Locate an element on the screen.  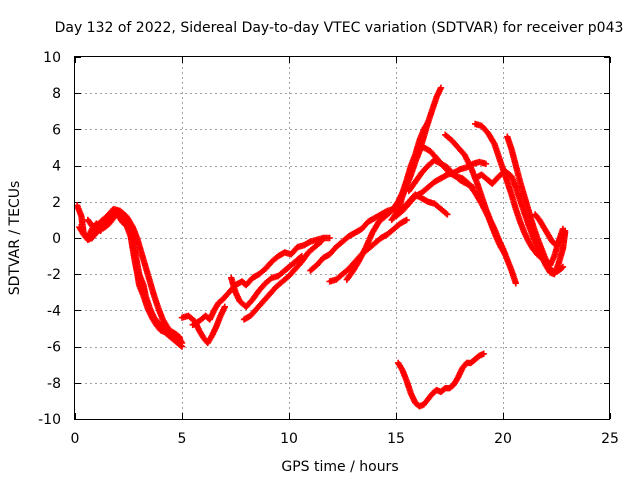
x-tick-label: 10 is located at coordinates (289, 439).